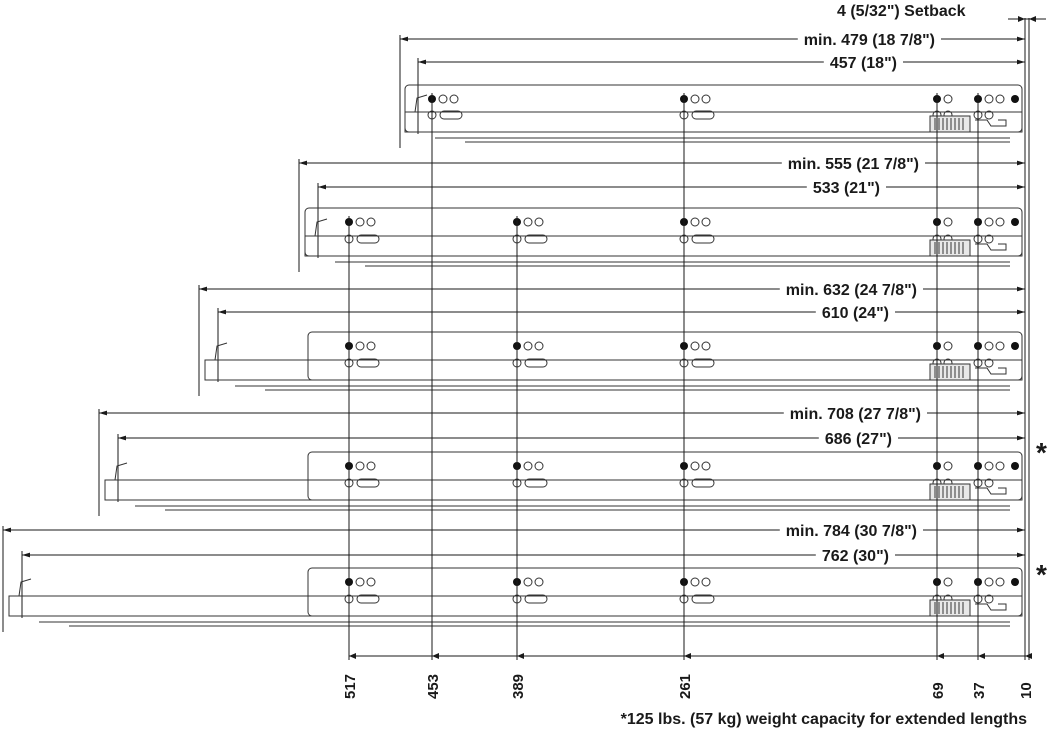  I want to click on slide-1: min. 479 (18 7/8") 457 (18"), so click(712, 89).